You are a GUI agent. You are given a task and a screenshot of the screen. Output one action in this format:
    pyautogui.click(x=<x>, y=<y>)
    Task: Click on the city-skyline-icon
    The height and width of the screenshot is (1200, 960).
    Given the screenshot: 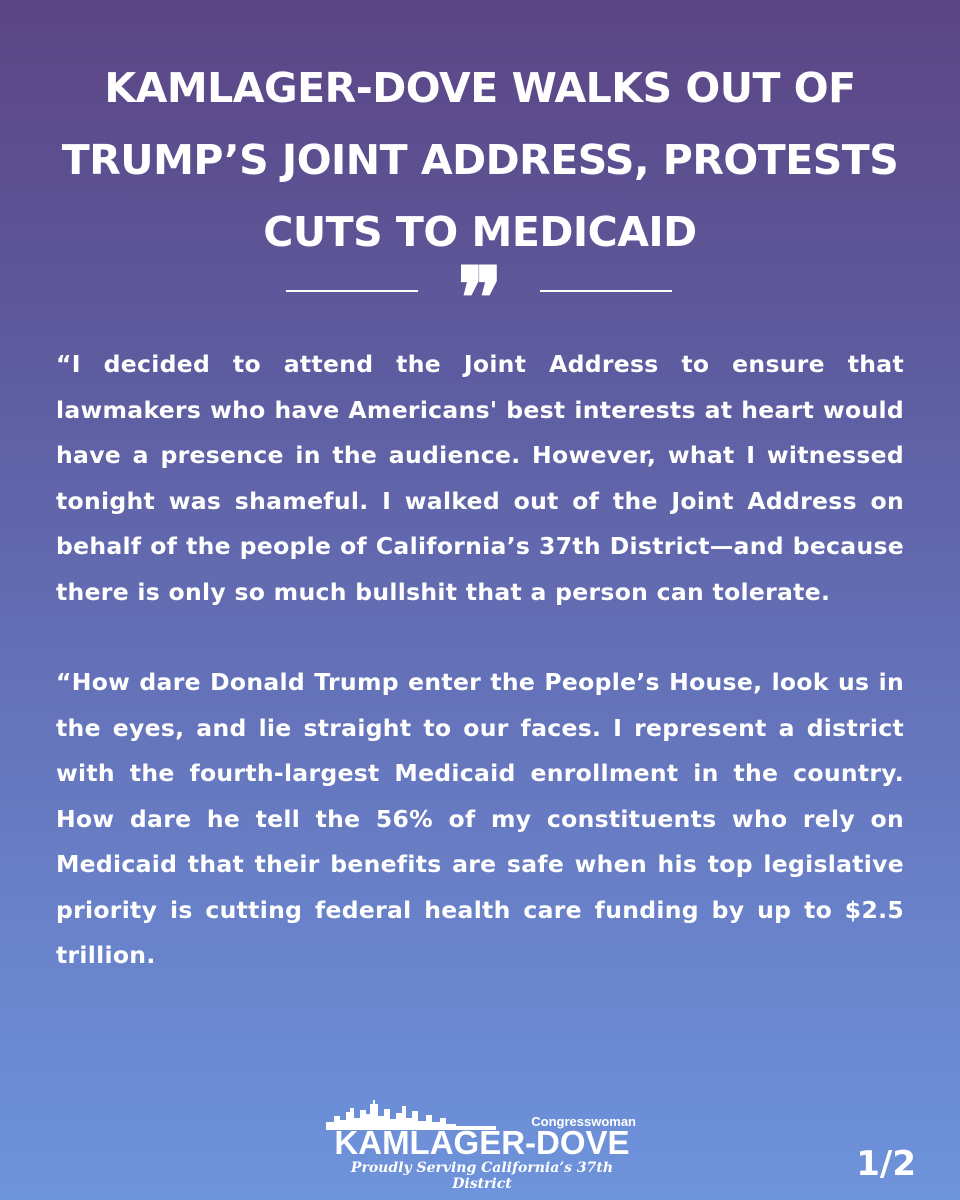 What is the action you would take?
    pyautogui.click(x=411, y=1115)
    